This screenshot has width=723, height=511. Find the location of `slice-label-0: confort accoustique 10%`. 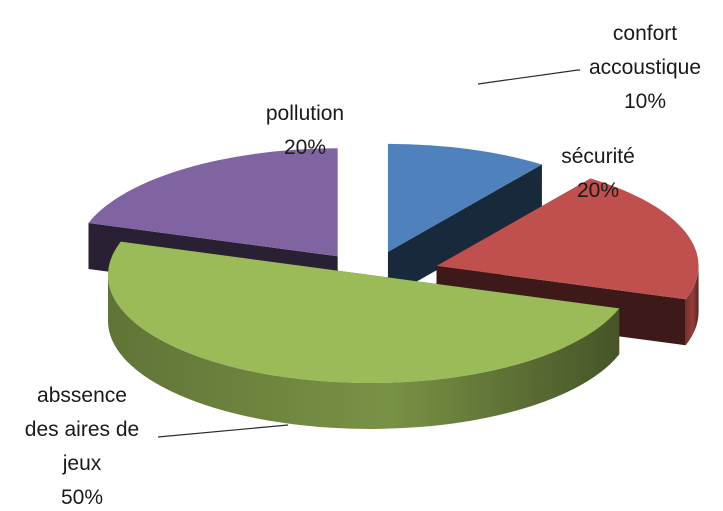

slice-label-0: confort accoustique 10% is located at coordinates (645, 67).